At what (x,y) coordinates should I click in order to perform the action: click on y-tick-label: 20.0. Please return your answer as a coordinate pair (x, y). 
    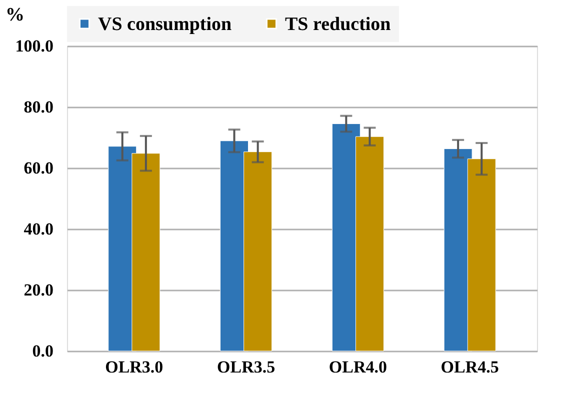
    Looking at the image, I should click on (39, 290).